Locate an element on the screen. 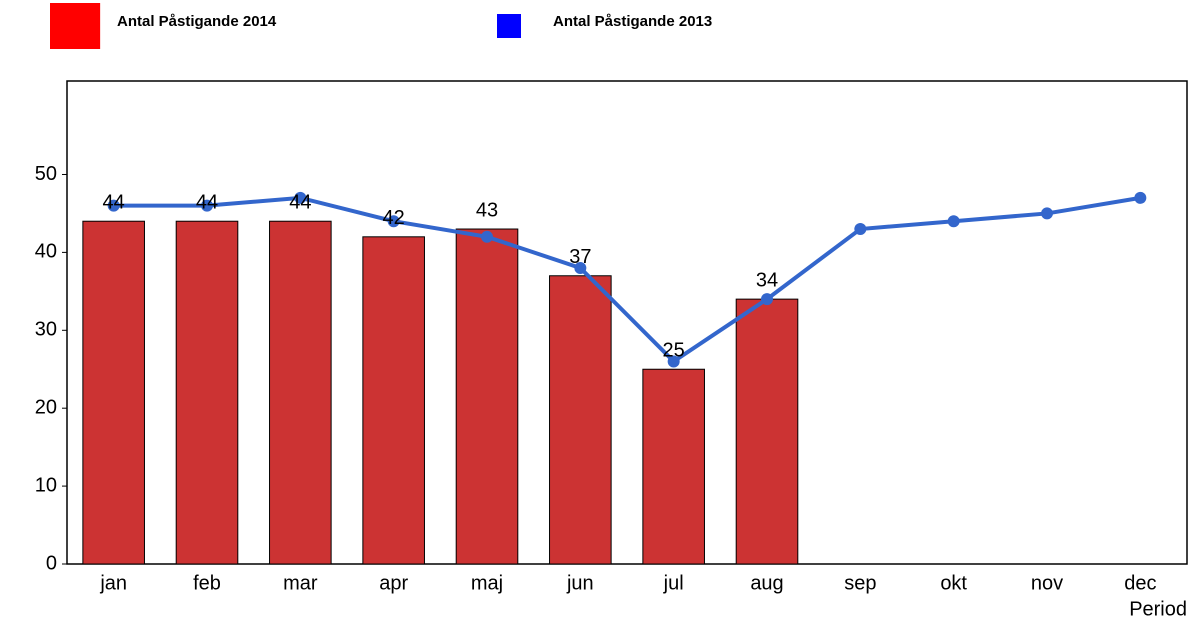 The height and width of the screenshot is (632, 1202). x-tick-label: okt is located at coordinates (953, 583).